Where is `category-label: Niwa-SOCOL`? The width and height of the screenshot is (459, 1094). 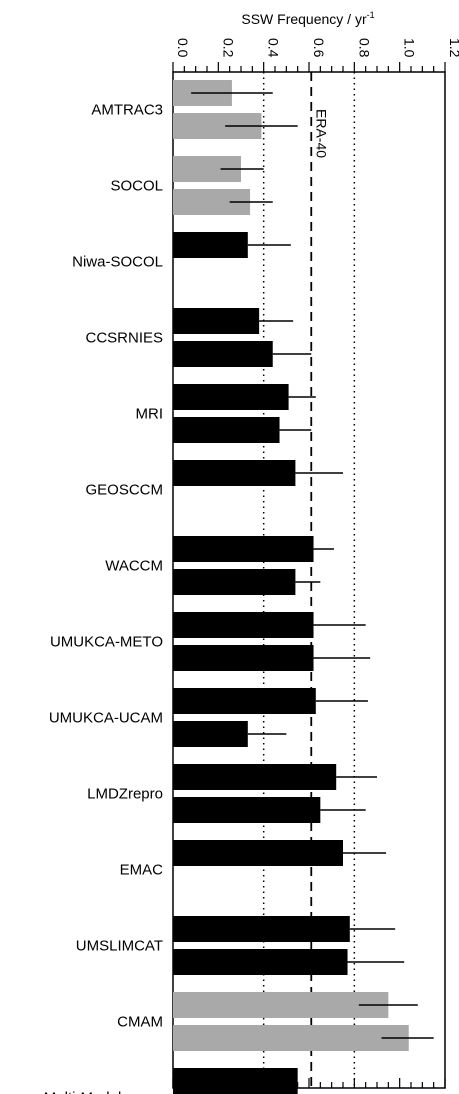 category-label: Niwa-SOCOL is located at coordinates (117, 262).